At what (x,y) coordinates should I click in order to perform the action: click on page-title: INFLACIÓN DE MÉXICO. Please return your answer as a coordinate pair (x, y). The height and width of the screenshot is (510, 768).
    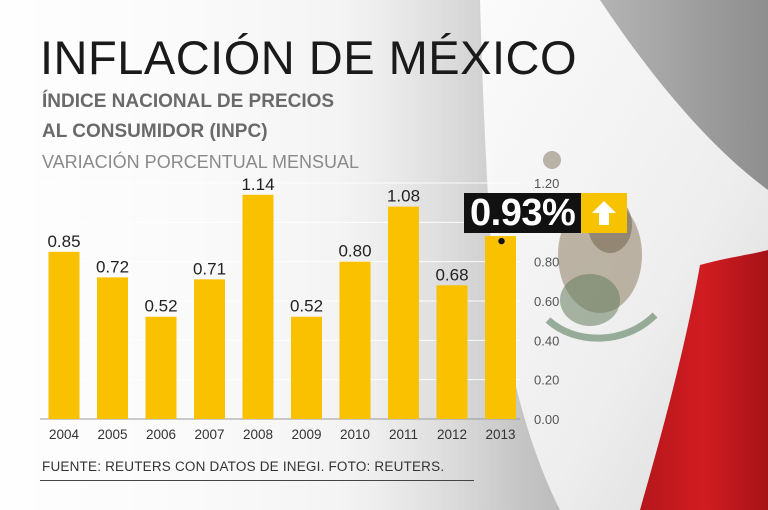
    Looking at the image, I should click on (309, 57).